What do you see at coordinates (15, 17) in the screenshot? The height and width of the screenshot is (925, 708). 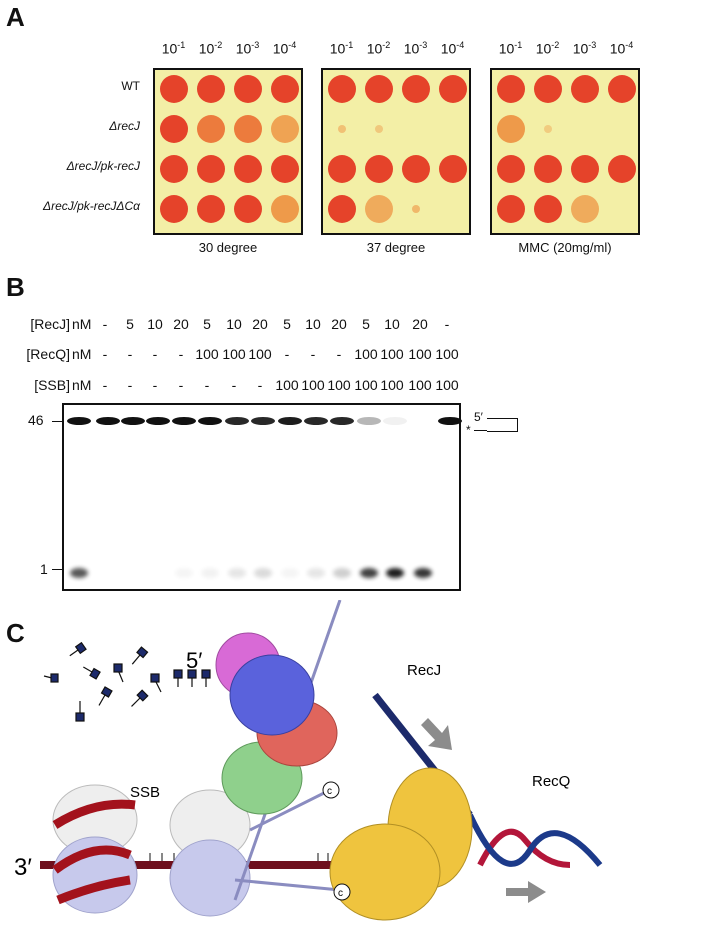 I see `panel-a-label: A` at bounding box center [15, 17].